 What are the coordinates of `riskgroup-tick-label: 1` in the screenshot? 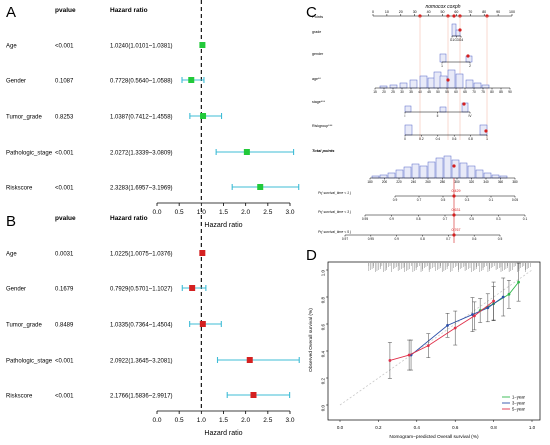 It's located at (487, 139).